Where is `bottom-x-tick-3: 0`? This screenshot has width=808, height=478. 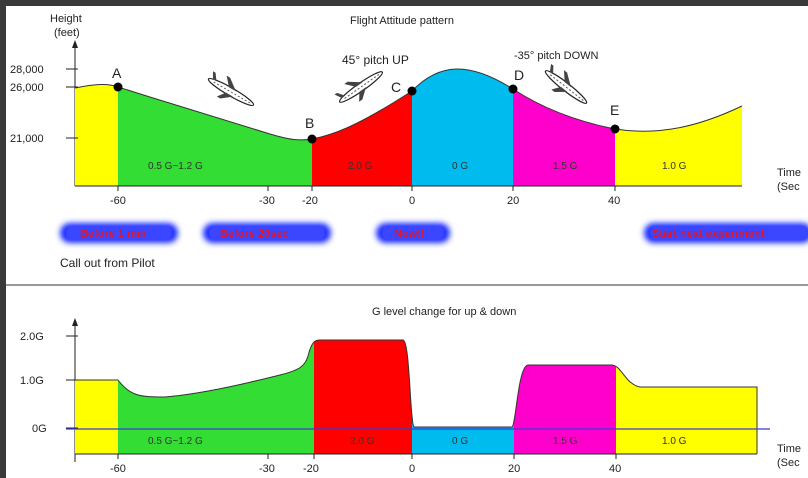
bottom-x-tick-3: 0 is located at coordinates (412, 469).